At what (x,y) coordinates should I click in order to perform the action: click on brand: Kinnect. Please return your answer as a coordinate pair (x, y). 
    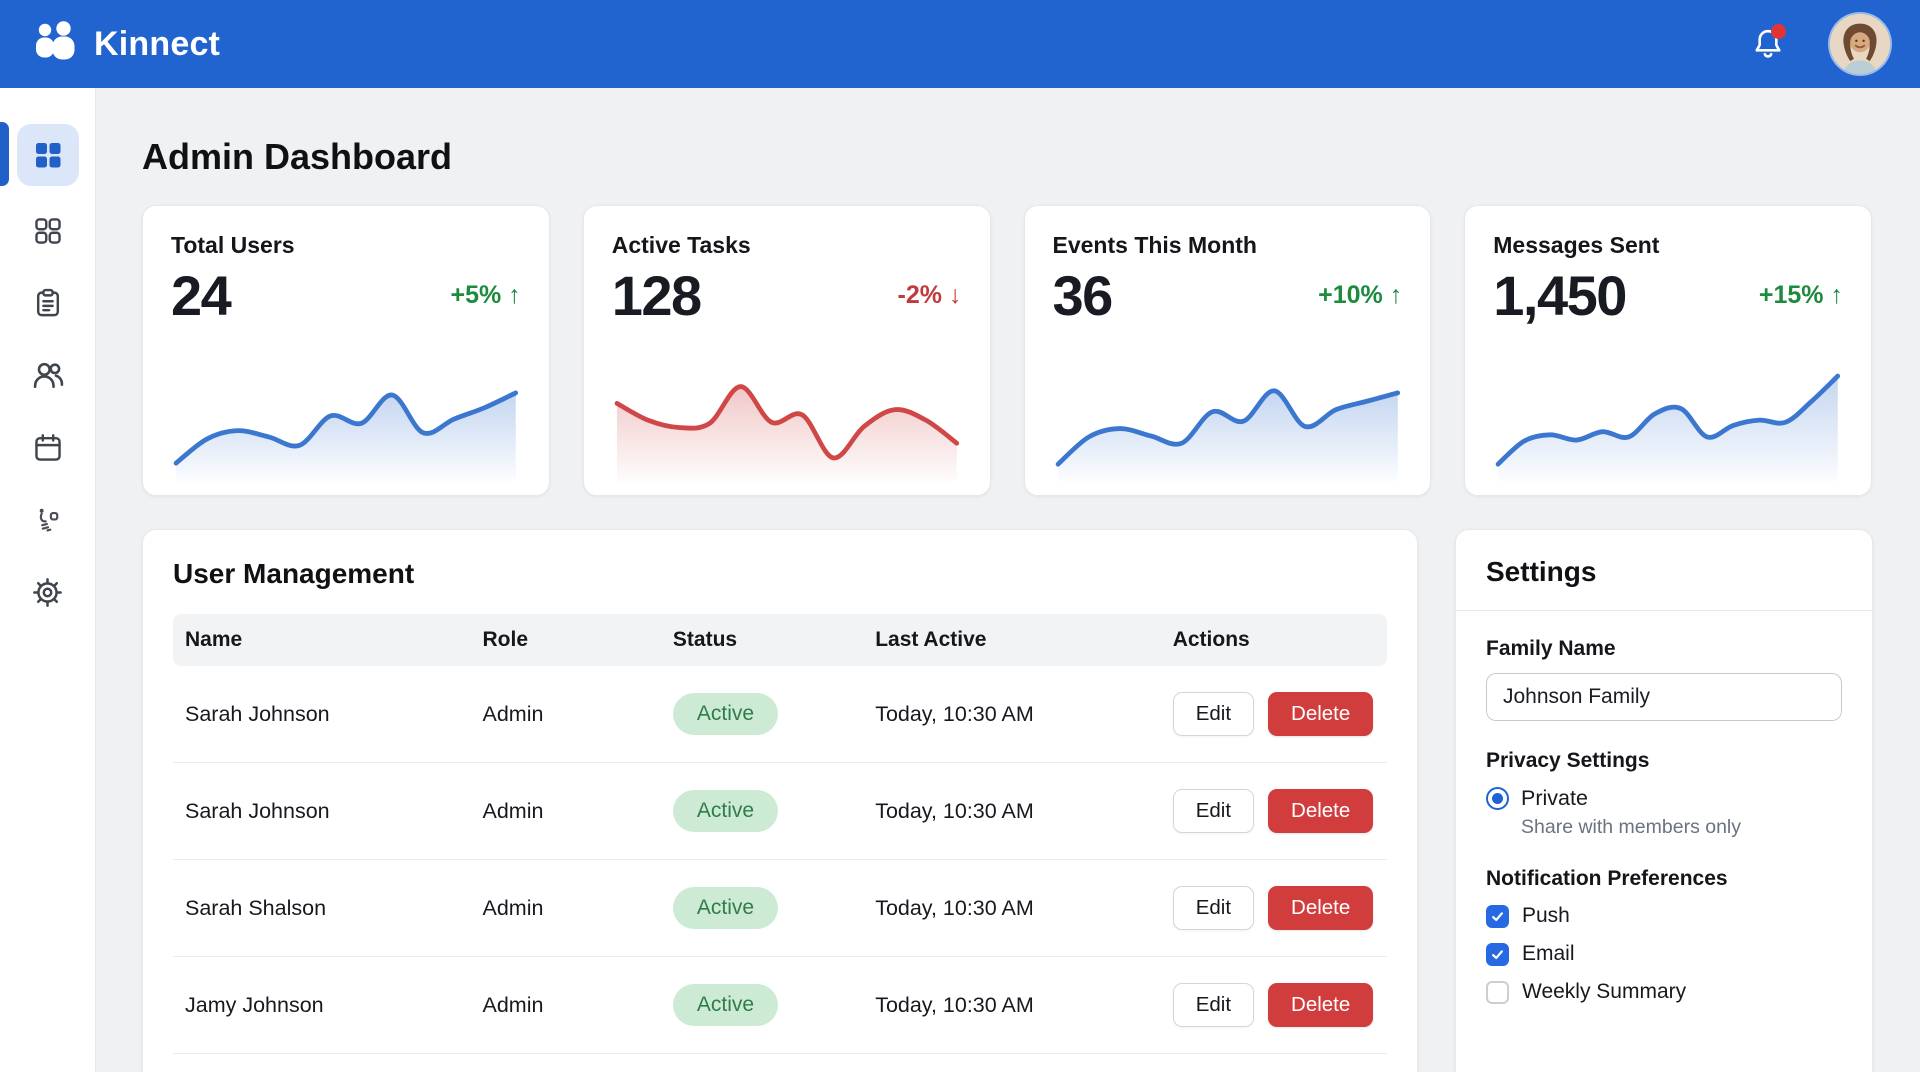
    Looking at the image, I should click on (125, 44).